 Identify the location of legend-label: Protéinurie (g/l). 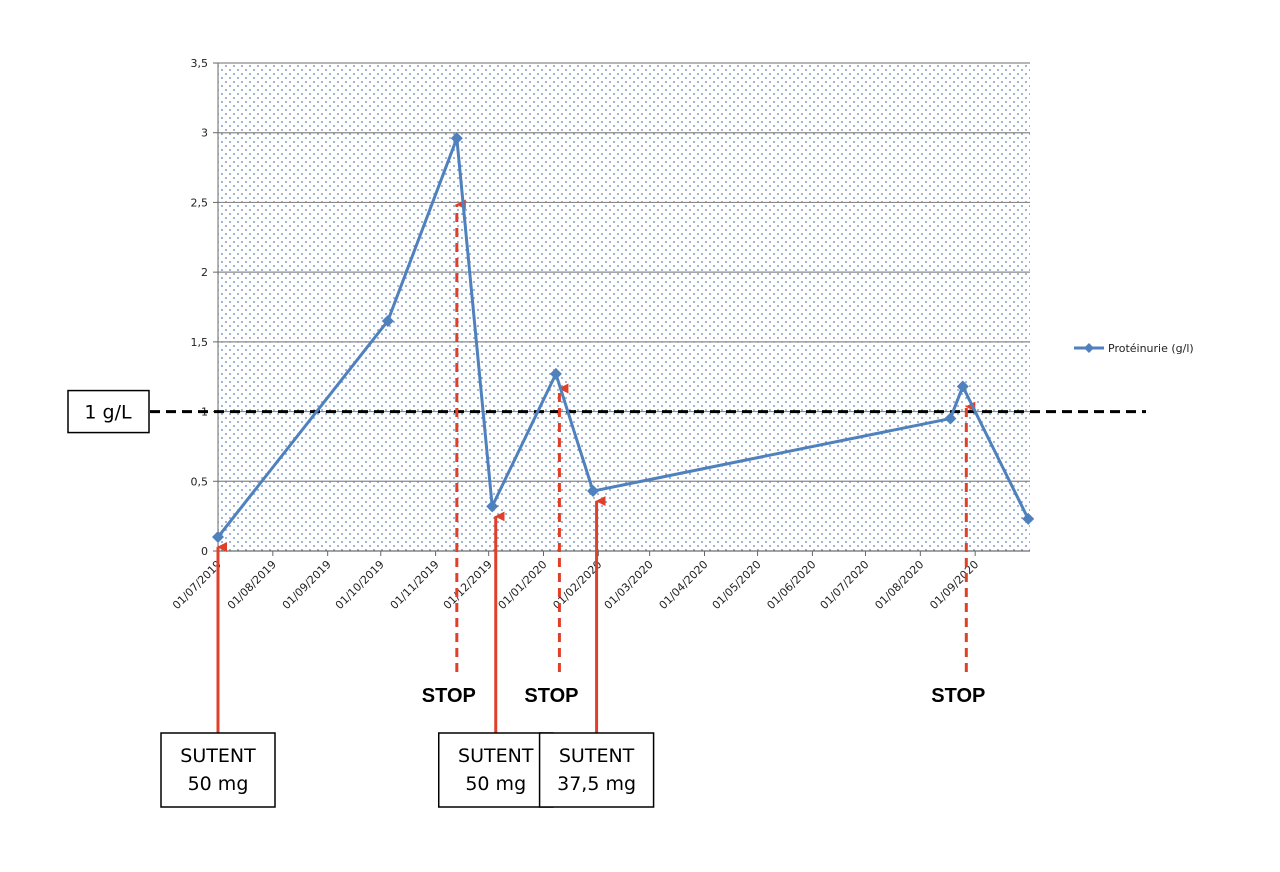
(1151, 348).